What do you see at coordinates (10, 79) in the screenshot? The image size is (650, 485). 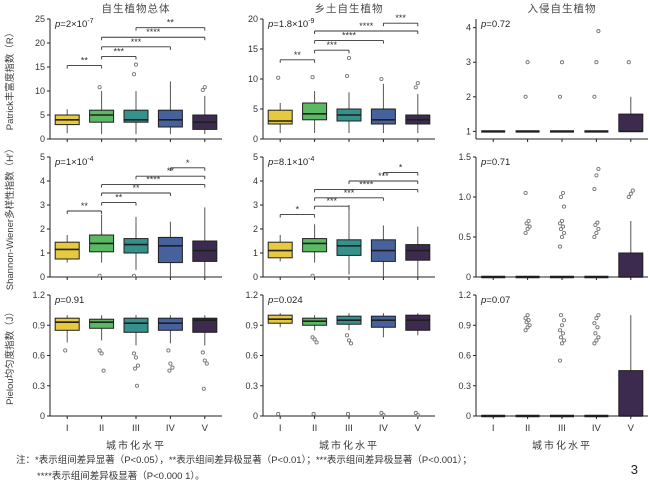 I see `y-axis-label-patrick: Patrick丰富度指数（R）` at bounding box center [10, 79].